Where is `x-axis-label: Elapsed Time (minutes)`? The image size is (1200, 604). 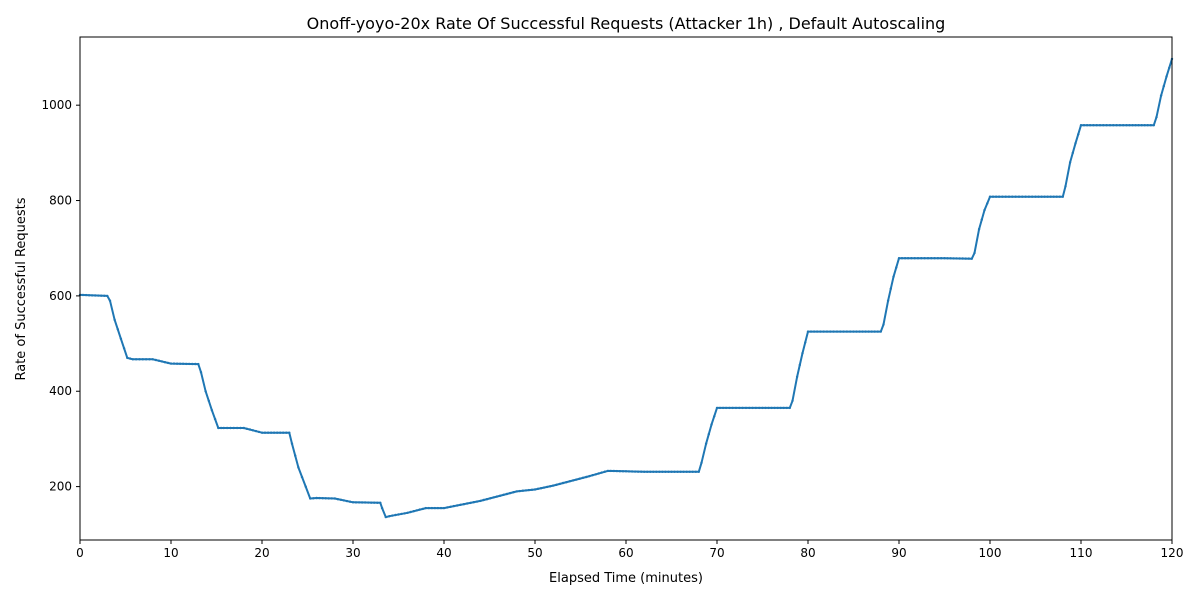
x-axis-label: Elapsed Time (minutes) is located at coordinates (626, 578).